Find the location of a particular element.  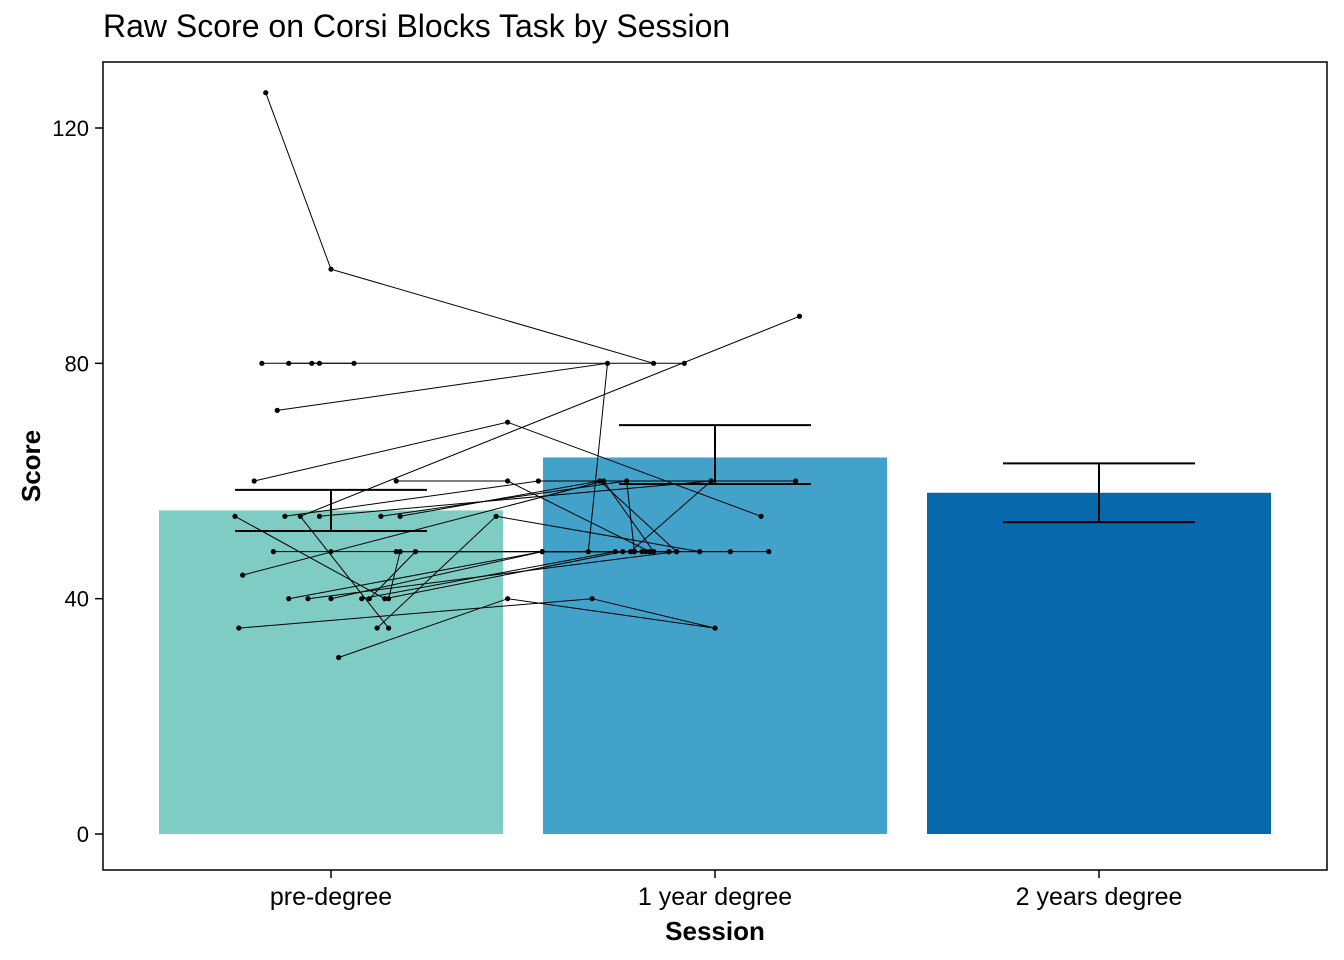

error-bars is located at coordinates (715, 478).